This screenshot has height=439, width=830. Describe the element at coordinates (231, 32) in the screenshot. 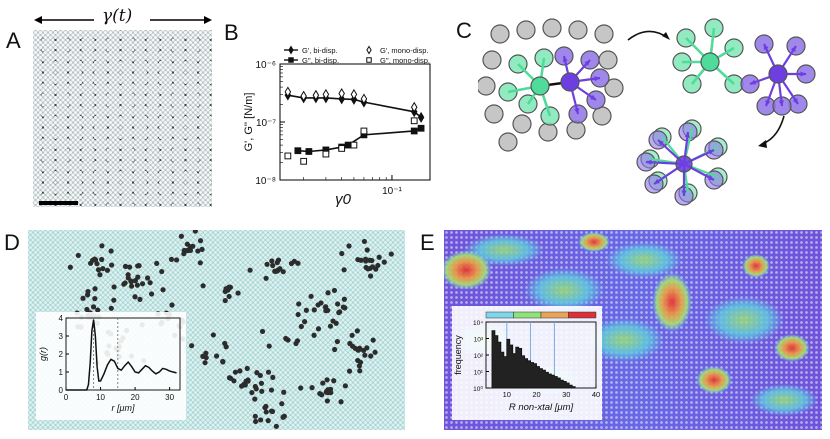

I see `panel-b-label: B` at that location.